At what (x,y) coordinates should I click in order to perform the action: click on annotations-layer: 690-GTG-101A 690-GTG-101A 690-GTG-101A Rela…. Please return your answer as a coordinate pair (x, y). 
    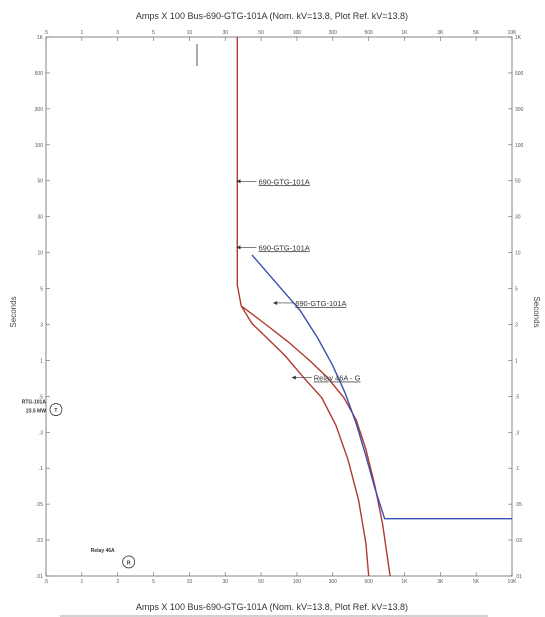
    Looking at the image, I should click on (298, 280).